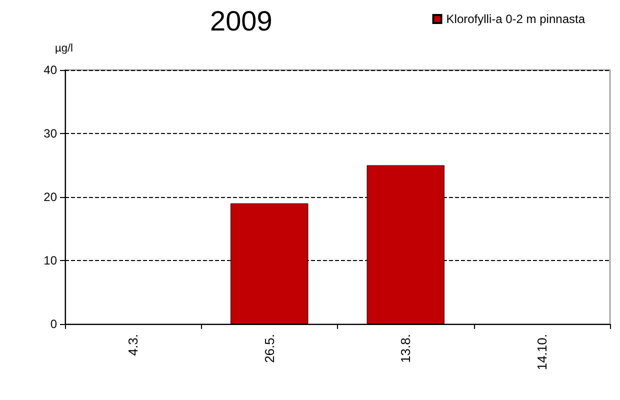 The width and height of the screenshot is (620, 400). What do you see at coordinates (54, 324) in the screenshot?
I see `y-tick-label: 0` at bounding box center [54, 324].